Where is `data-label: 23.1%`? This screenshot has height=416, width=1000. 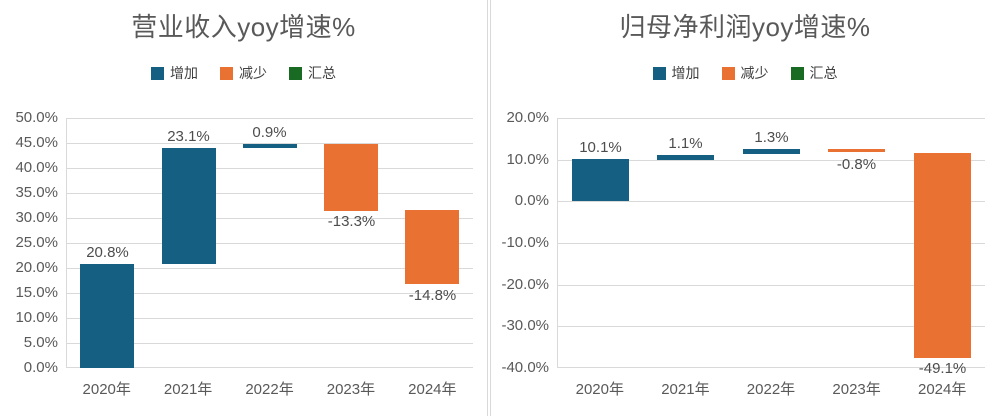 data-label: 23.1% is located at coordinates (188, 136).